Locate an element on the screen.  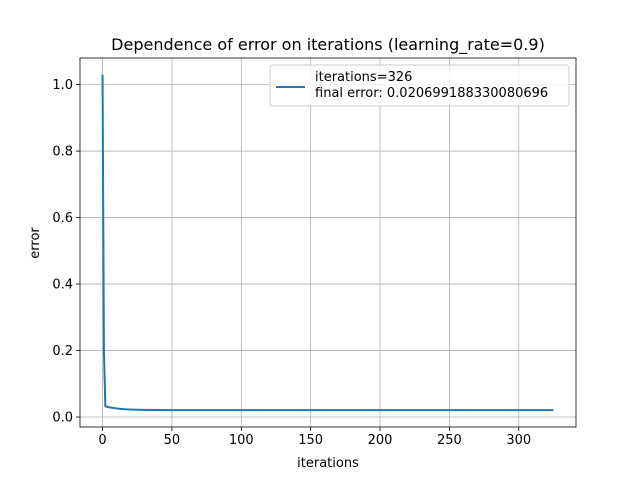
y-tick-label: 0.6 is located at coordinates (62, 218).